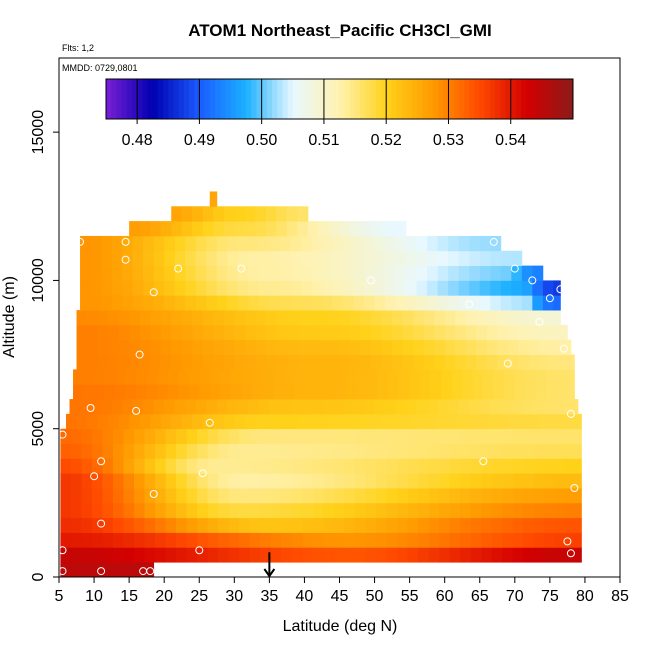 The width and height of the screenshot is (650, 650). I want to click on y-tick-label: 5000, so click(38, 429).